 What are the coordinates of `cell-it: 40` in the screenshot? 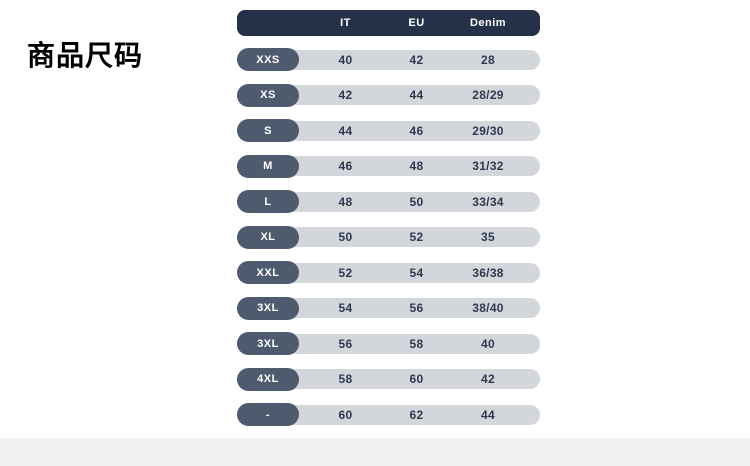 It's located at (345, 59).